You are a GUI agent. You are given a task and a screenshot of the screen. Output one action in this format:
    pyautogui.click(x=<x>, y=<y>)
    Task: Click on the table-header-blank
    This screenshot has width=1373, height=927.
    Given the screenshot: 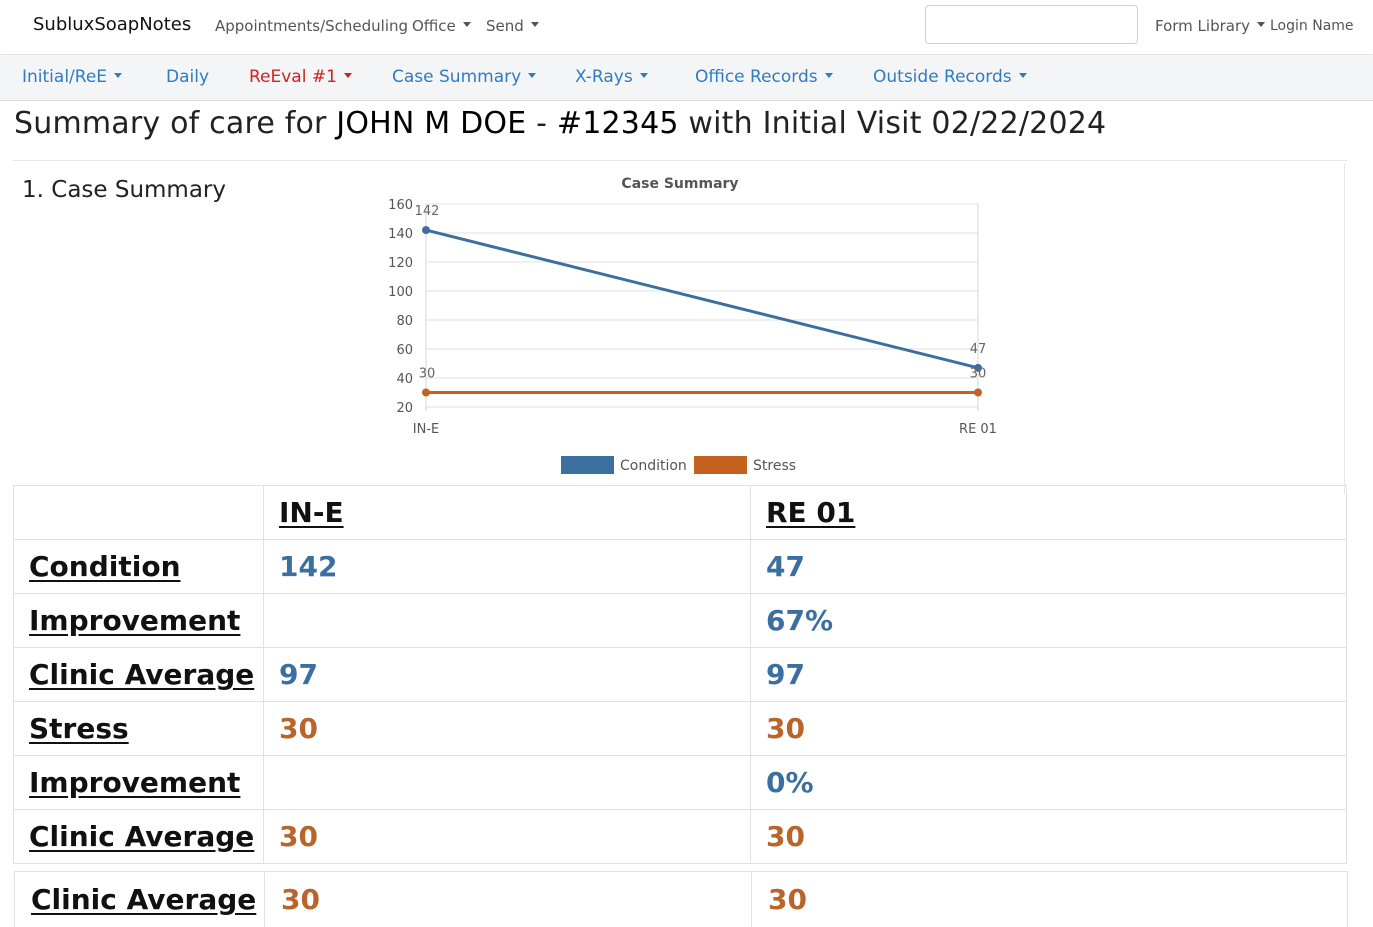 What is the action you would take?
    pyautogui.click(x=138, y=512)
    